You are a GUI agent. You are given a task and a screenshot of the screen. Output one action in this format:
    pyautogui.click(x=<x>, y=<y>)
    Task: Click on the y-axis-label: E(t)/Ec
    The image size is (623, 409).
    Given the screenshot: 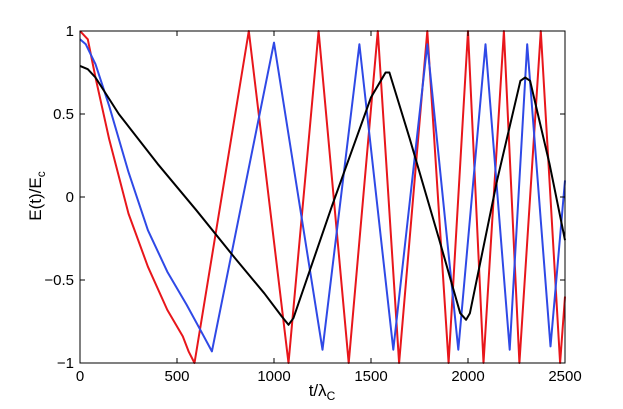 What is the action you would take?
    pyautogui.click(x=37, y=195)
    